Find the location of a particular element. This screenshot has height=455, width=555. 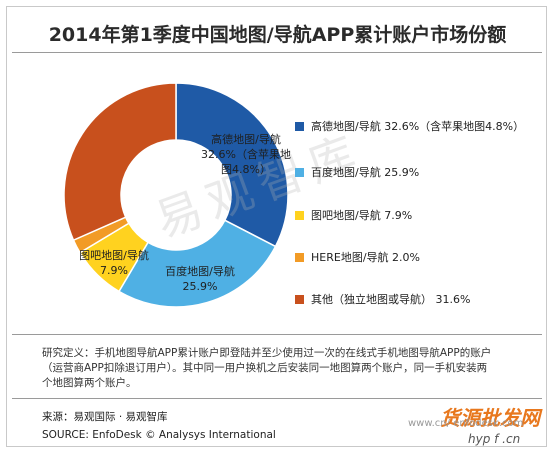

legend-label: HERE地图/导航 2.0% is located at coordinates (365, 257).